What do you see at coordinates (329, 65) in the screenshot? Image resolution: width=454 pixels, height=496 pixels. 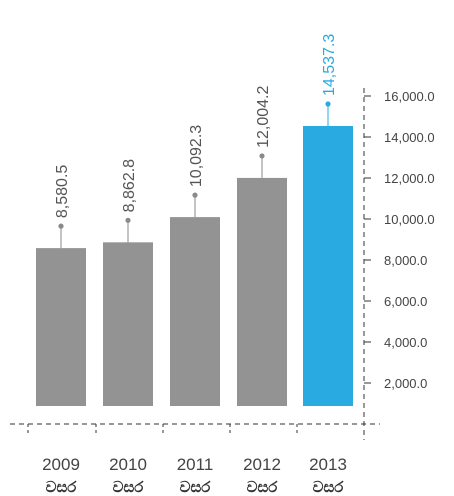 I see `data-label-2013: 14,537.3` at bounding box center [329, 65].